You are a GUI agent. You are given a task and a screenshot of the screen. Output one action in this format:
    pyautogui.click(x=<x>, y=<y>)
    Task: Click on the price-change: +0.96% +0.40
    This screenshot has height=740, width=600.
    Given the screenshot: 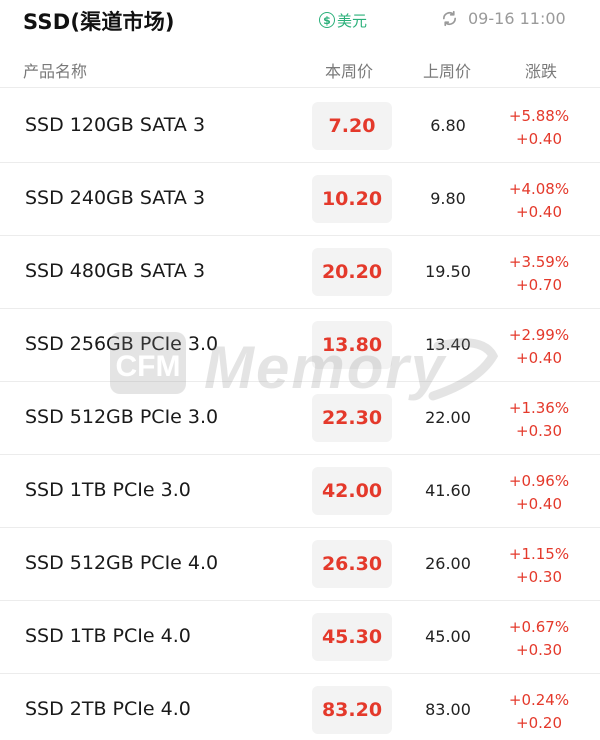 What is the action you would take?
    pyautogui.click(x=539, y=493)
    